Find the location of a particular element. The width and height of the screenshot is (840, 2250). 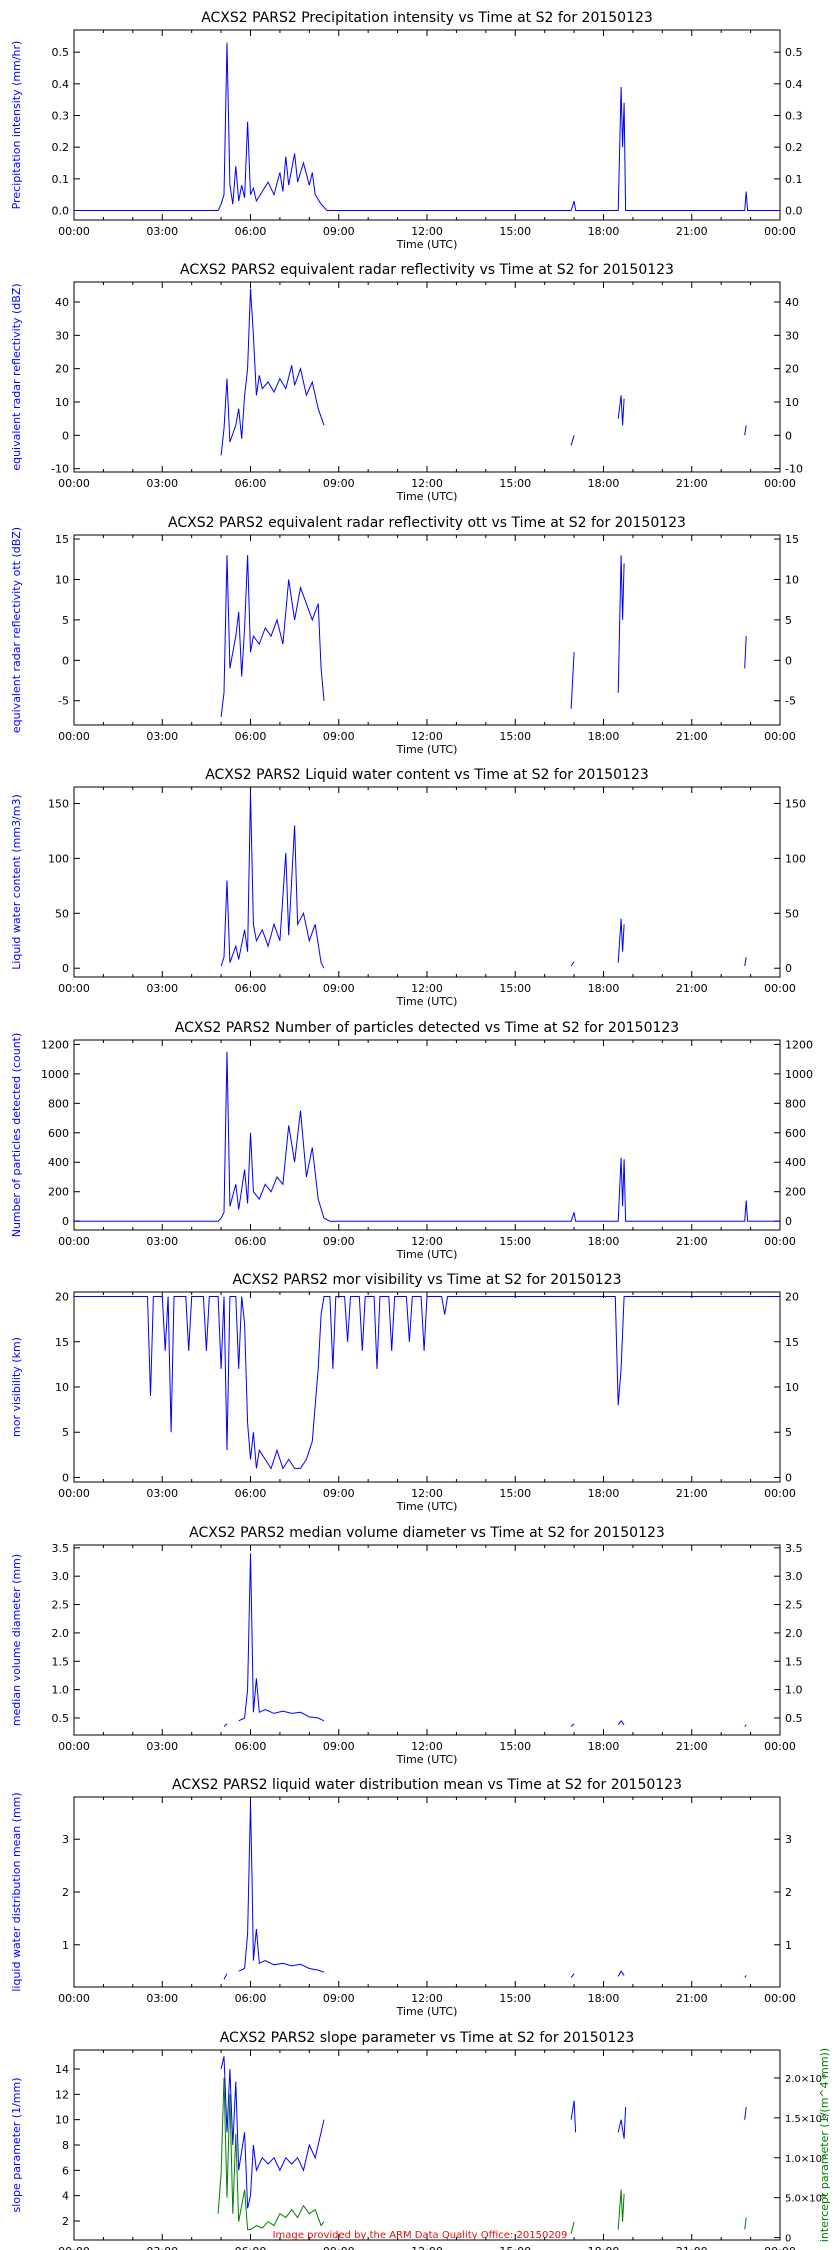

y-tick-label: 50 is located at coordinates (62, 913).